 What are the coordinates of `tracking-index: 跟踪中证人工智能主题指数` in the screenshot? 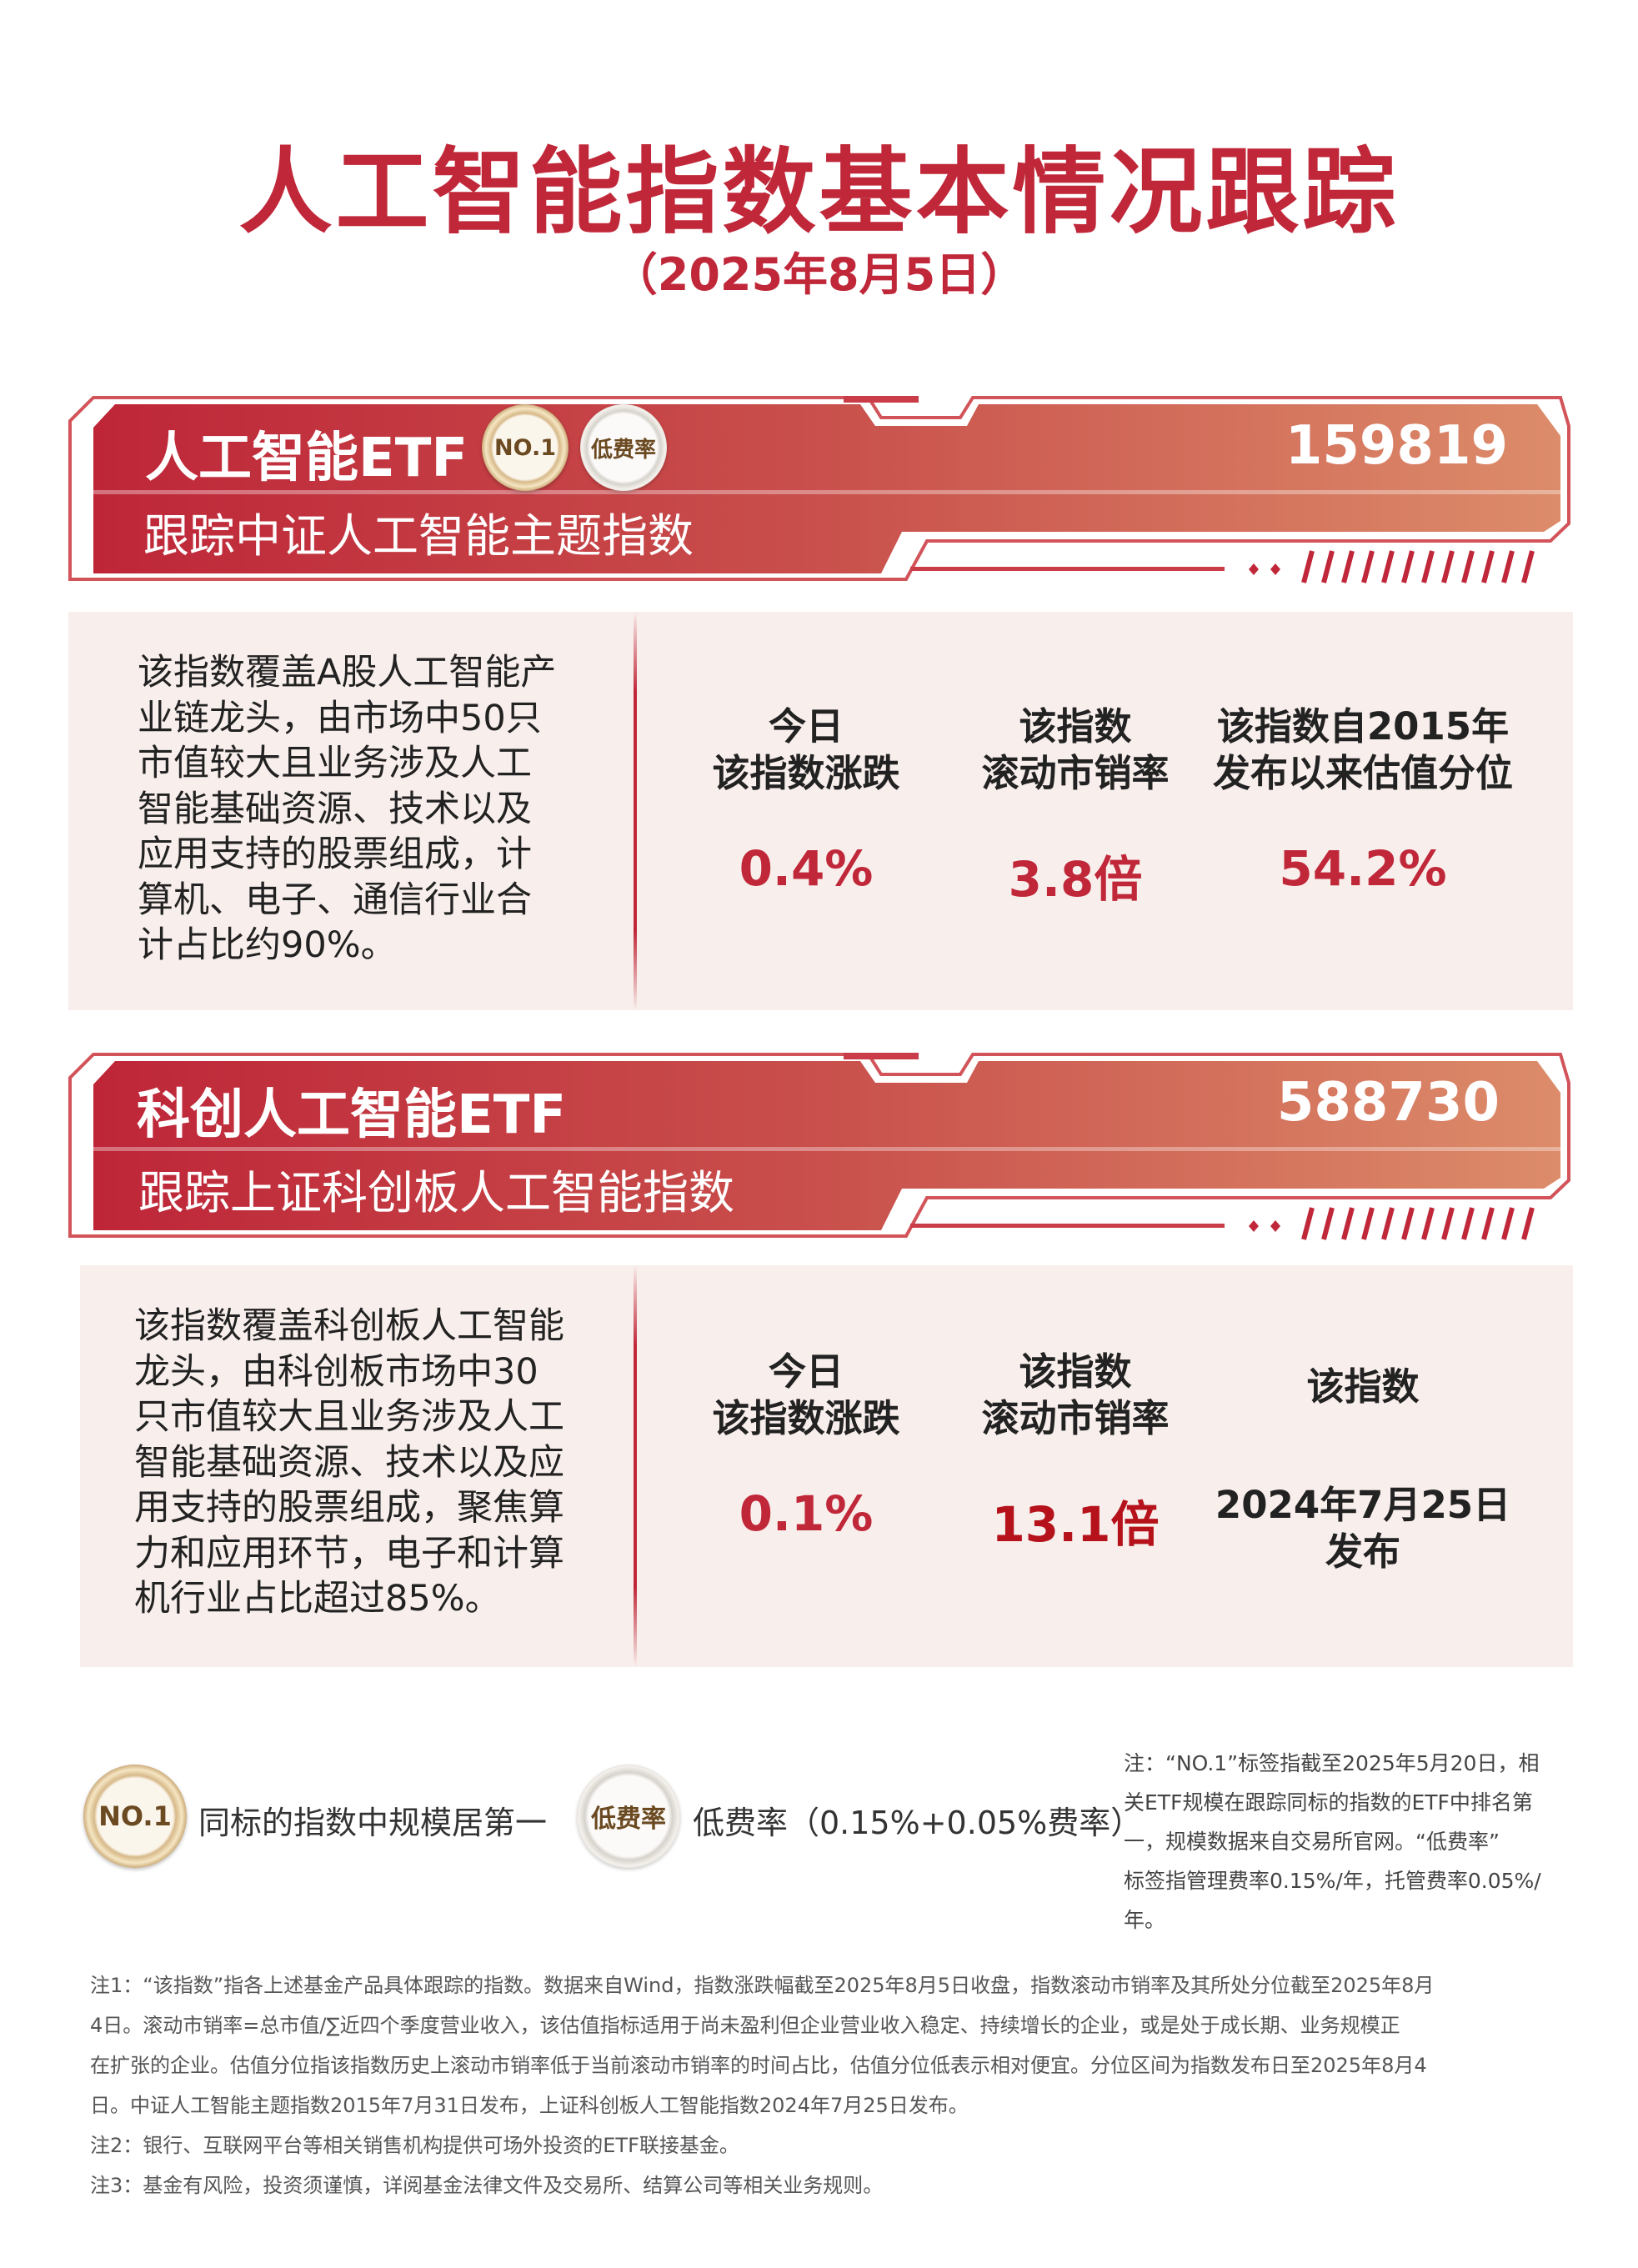 It's located at (418, 536).